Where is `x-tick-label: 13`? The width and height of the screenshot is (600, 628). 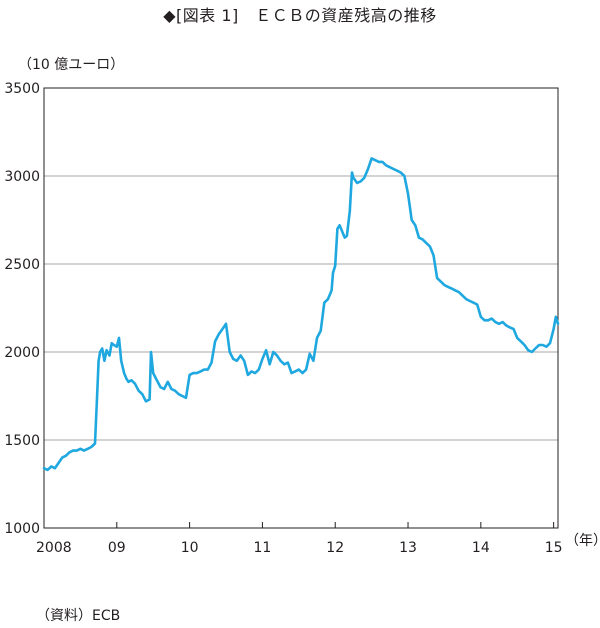
x-tick-label: 13 is located at coordinates (408, 548).